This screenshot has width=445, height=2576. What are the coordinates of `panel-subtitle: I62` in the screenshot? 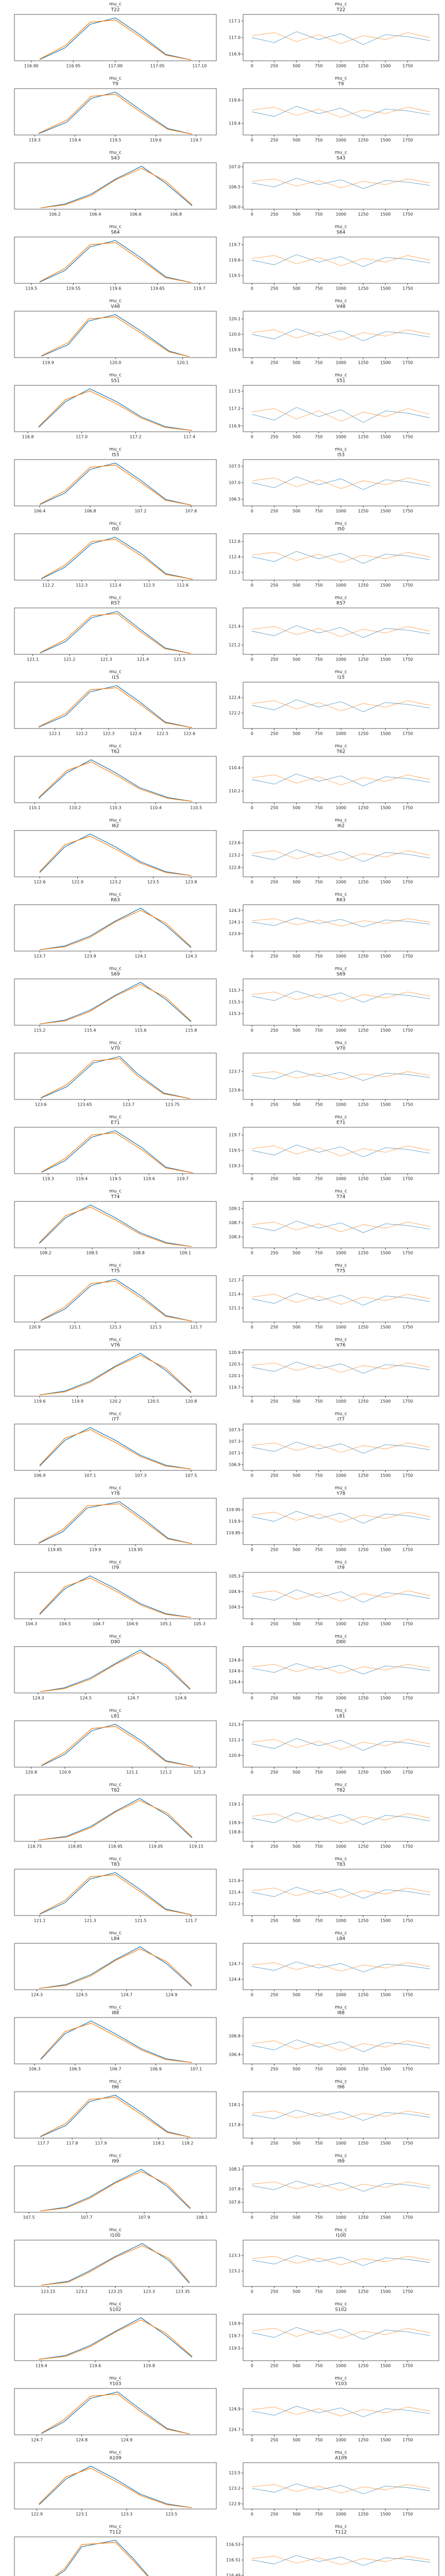 It's located at (115, 826).